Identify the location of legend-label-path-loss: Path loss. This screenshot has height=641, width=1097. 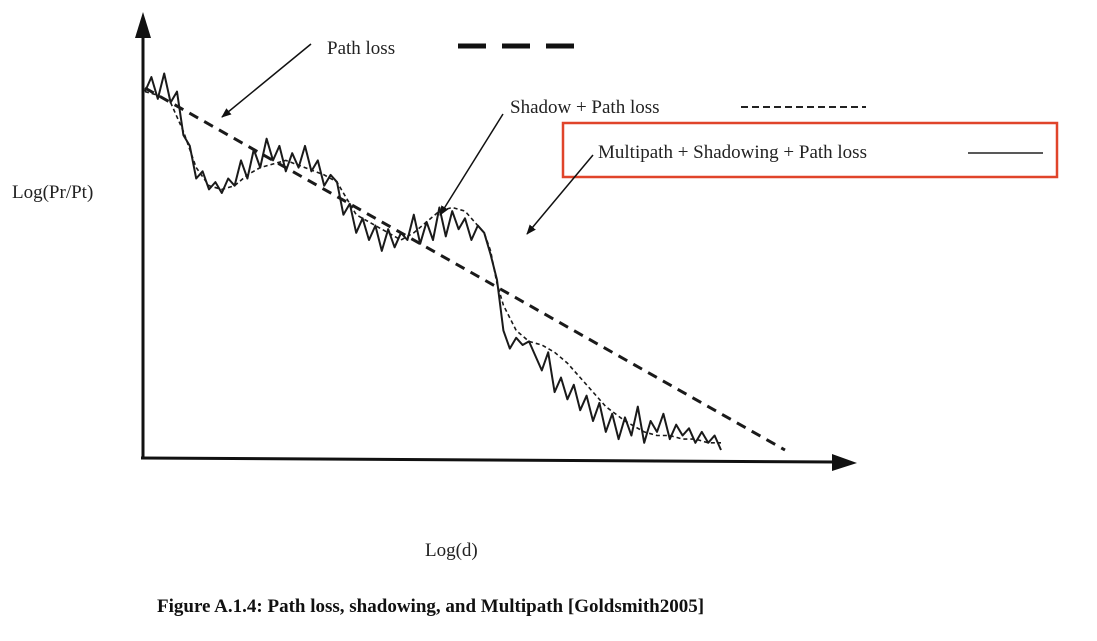
(361, 48).